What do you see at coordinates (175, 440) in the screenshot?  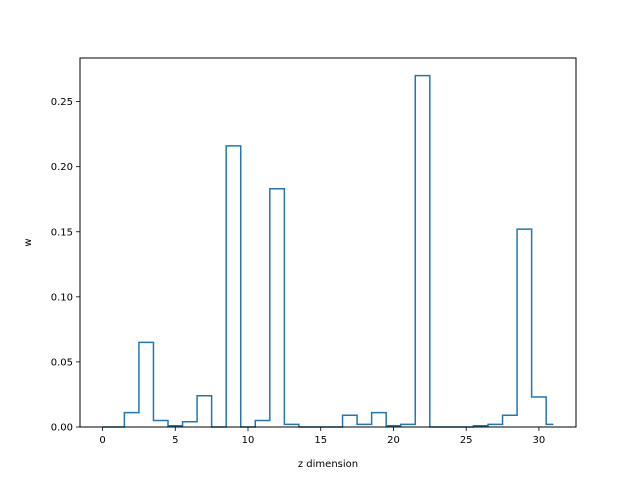 I see `x-tick-label: 5` at bounding box center [175, 440].